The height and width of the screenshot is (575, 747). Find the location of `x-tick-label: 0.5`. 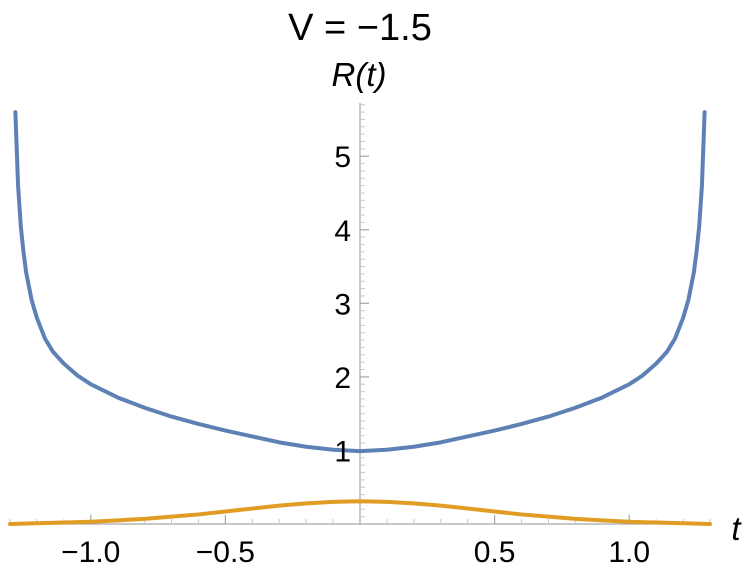

x-tick-label: 0.5 is located at coordinates (495, 552).